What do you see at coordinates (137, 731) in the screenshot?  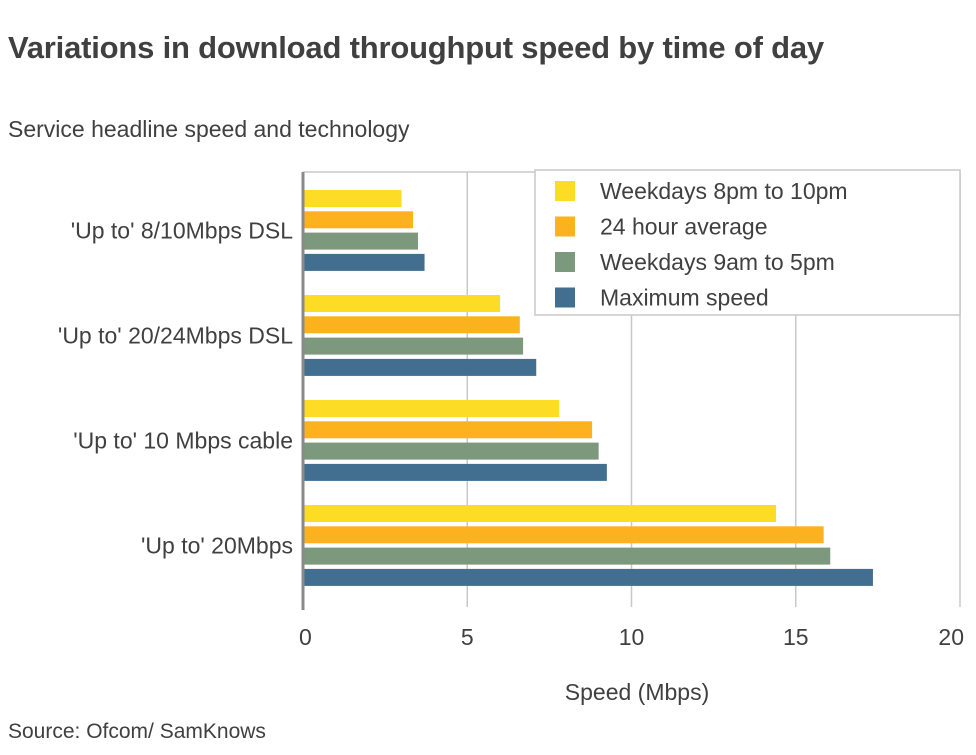 I see `source-note: Source: Ofcom/ SamKnows` at bounding box center [137, 731].